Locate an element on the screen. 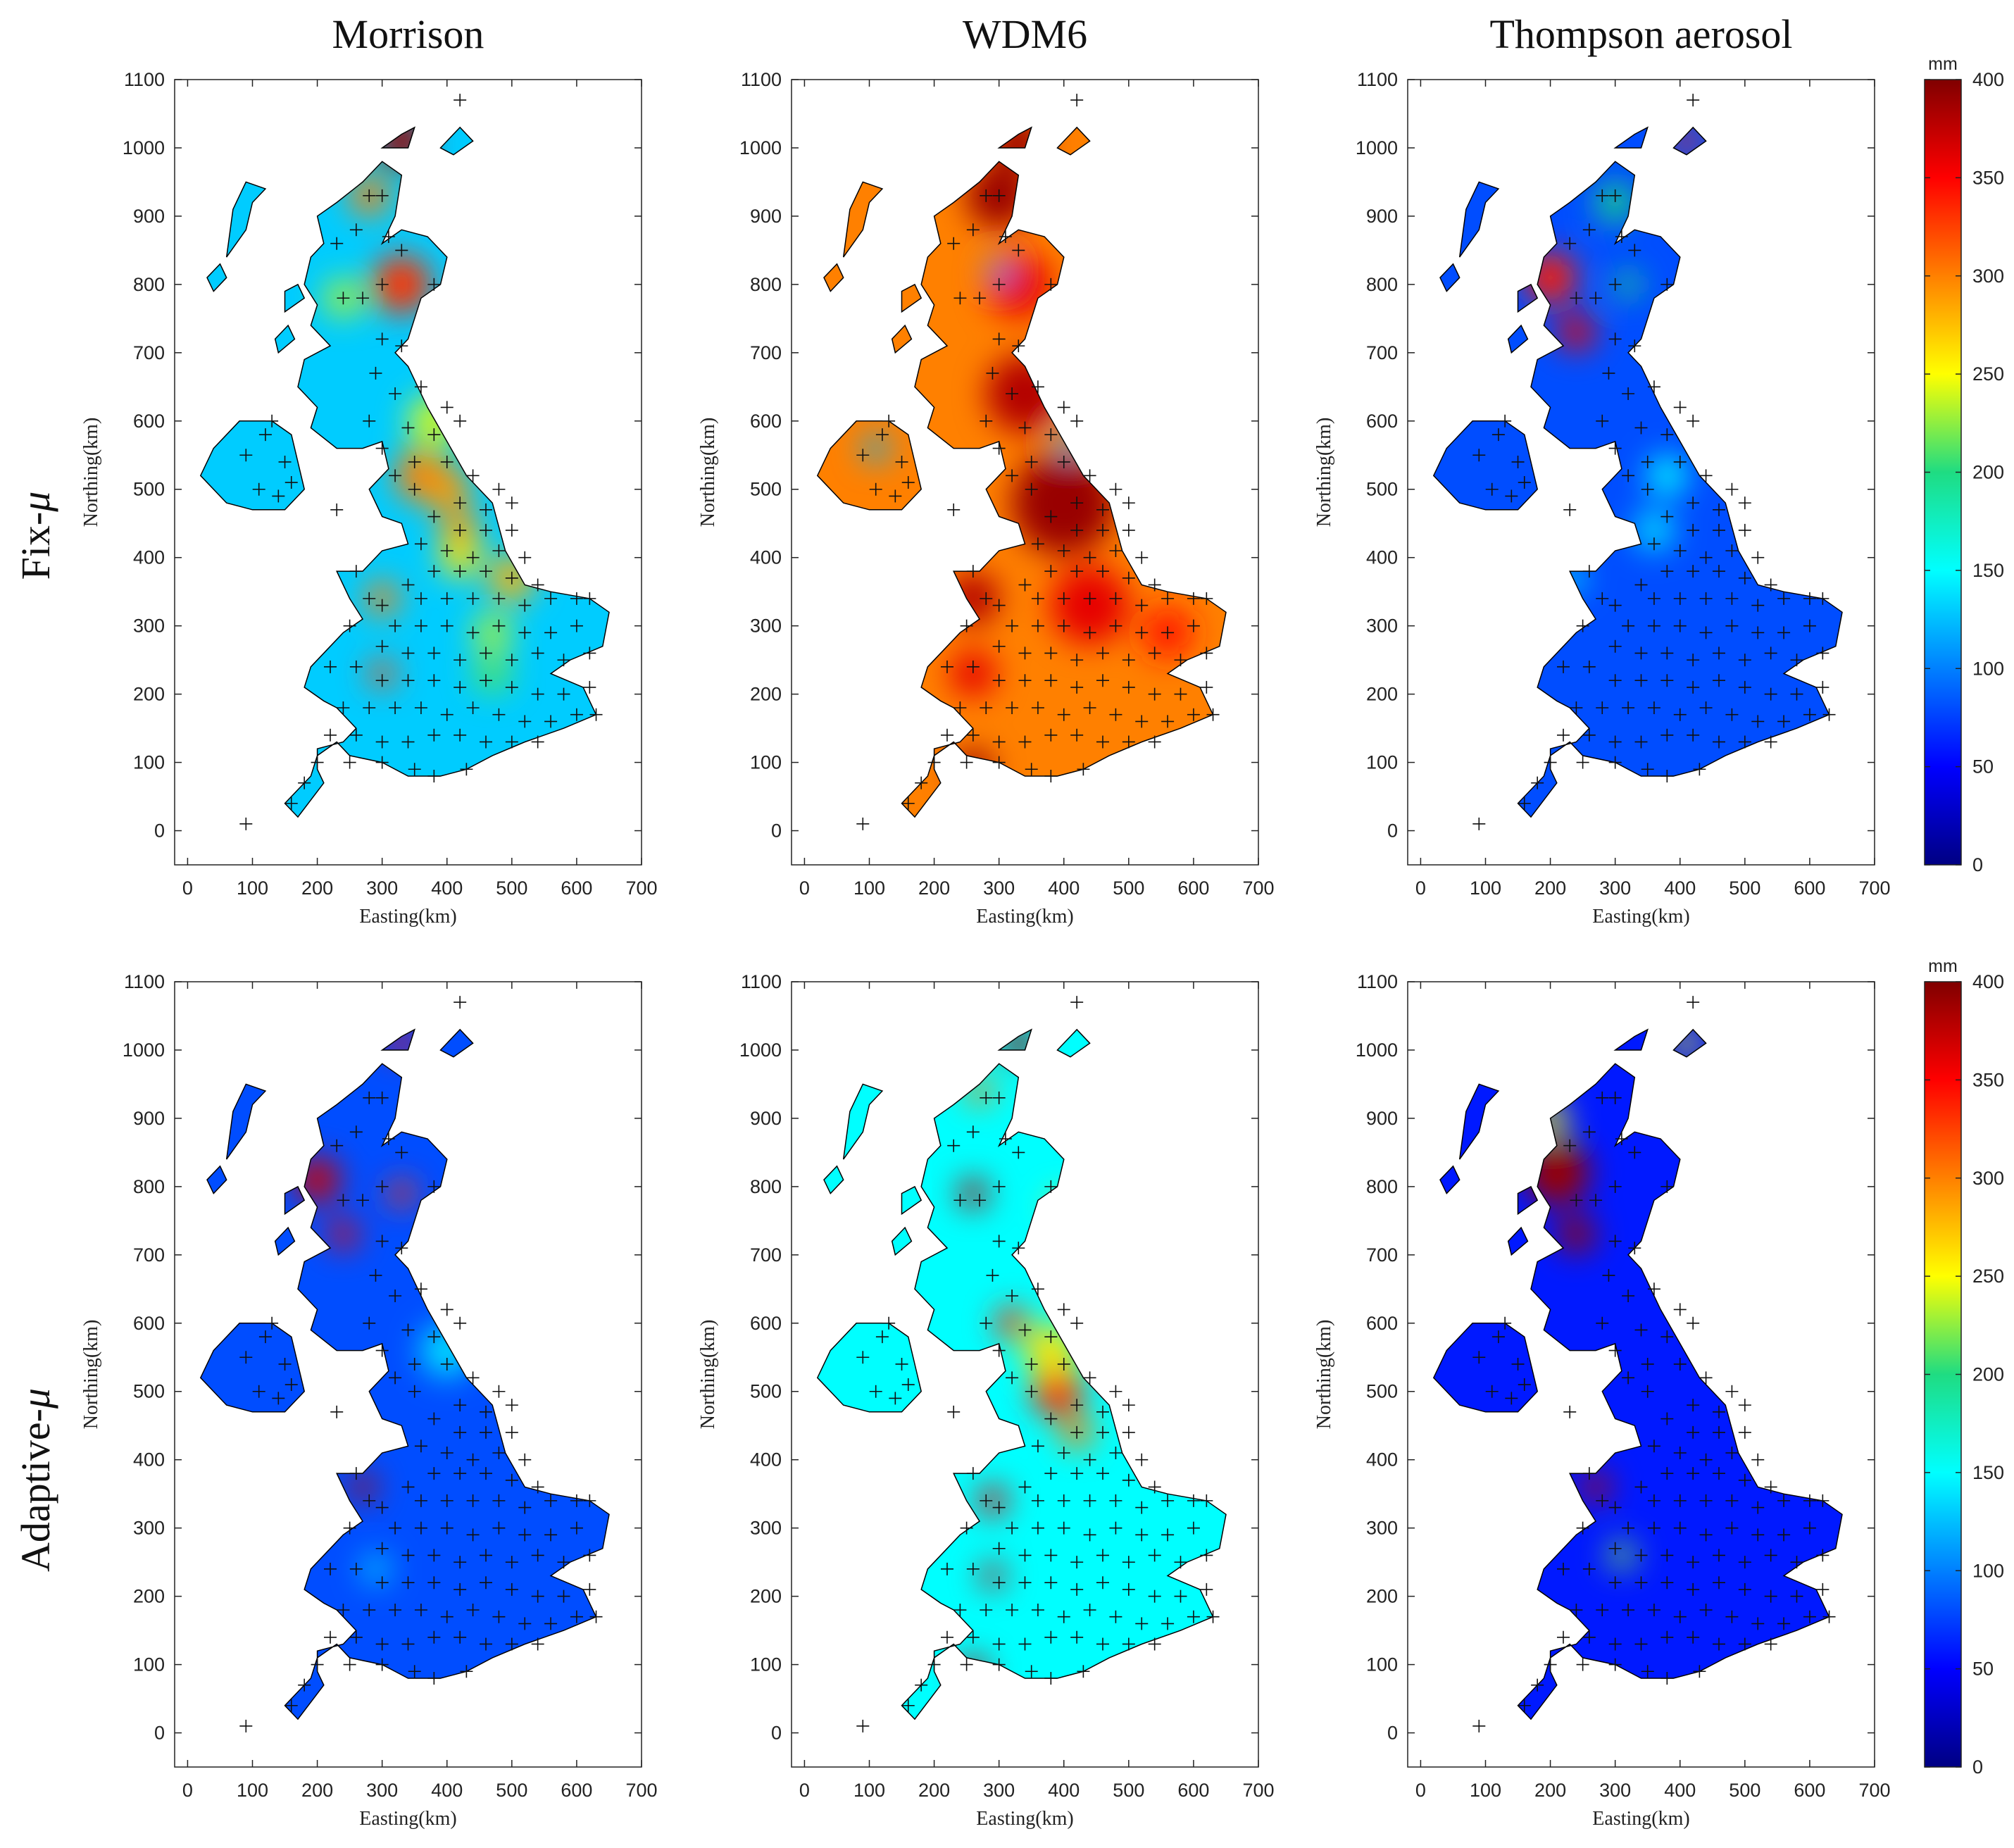  x-tick-label: 200 is located at coordinates (934, 889).